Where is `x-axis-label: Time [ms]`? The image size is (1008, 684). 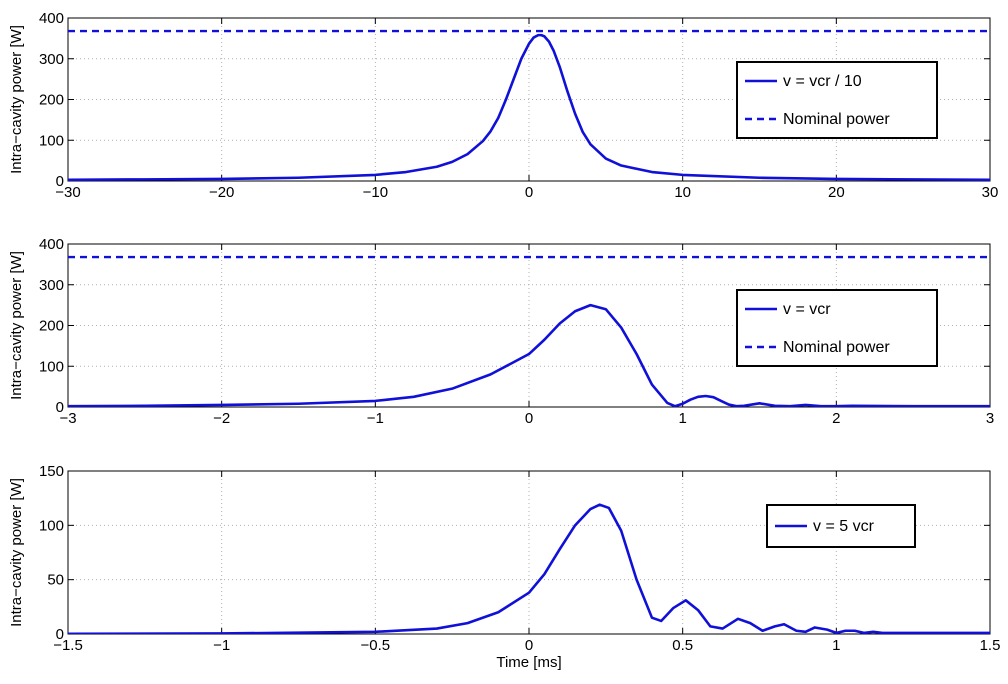
x-axis-label: Time [ms] is located at coordinates (528, 662).